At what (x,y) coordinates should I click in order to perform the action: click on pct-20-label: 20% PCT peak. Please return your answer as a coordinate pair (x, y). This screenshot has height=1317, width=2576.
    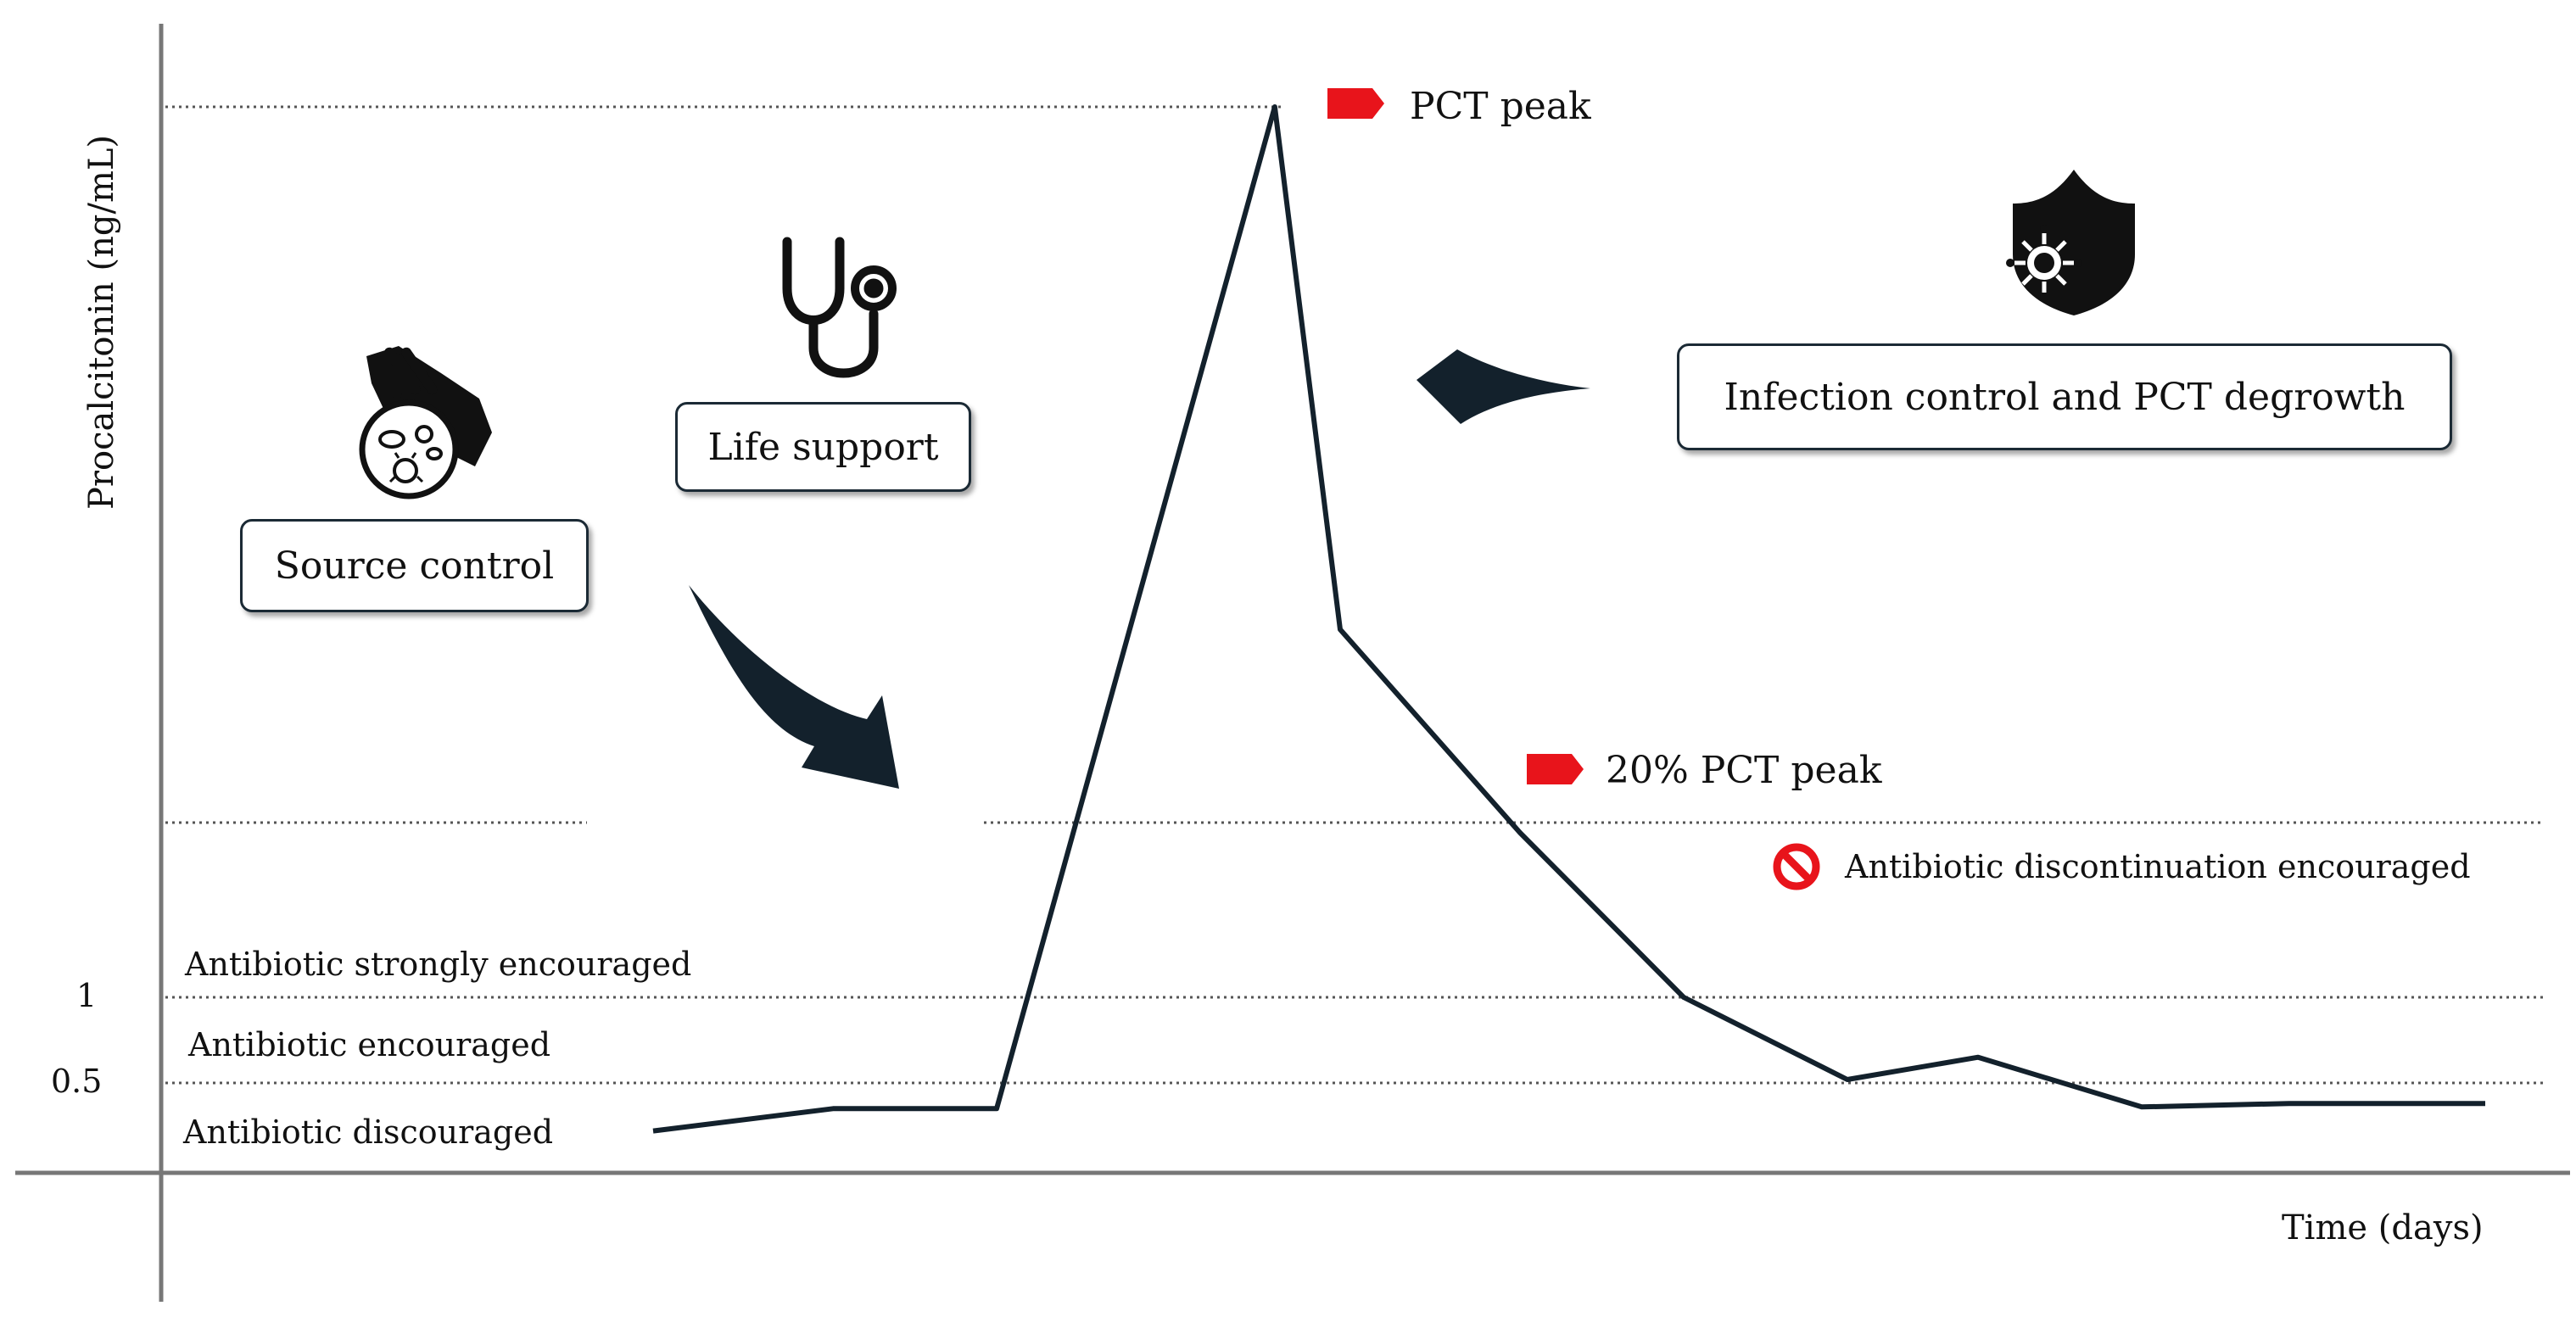
    Looking at the image, I should click on (1744, 770).